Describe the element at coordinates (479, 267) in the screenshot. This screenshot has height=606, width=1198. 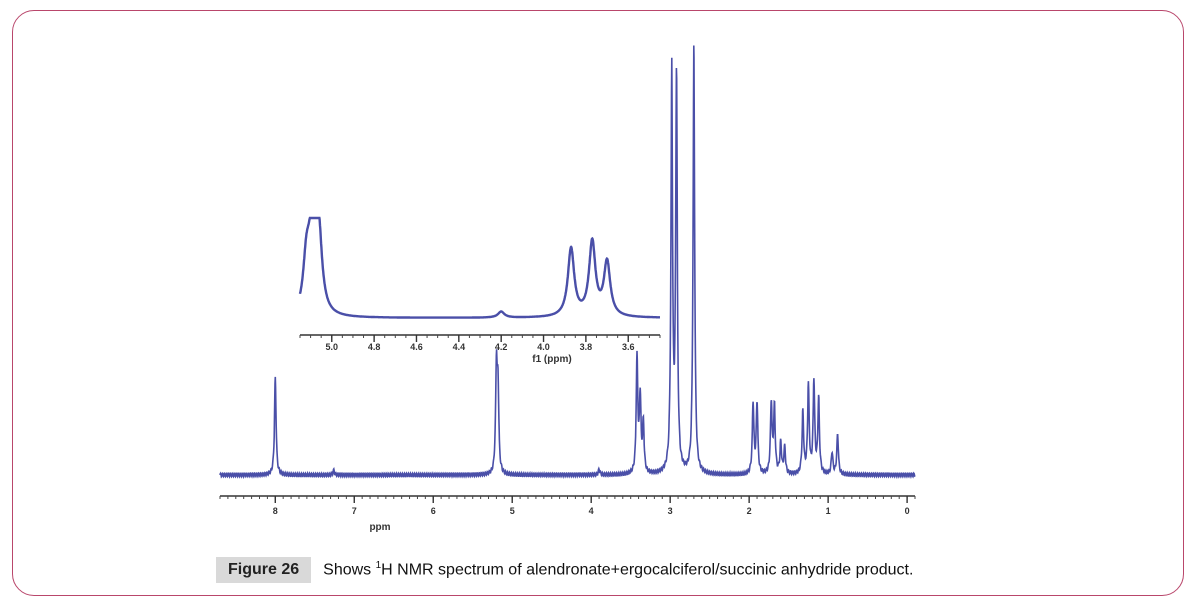
I see `inset-spectrum-trace` at that location.